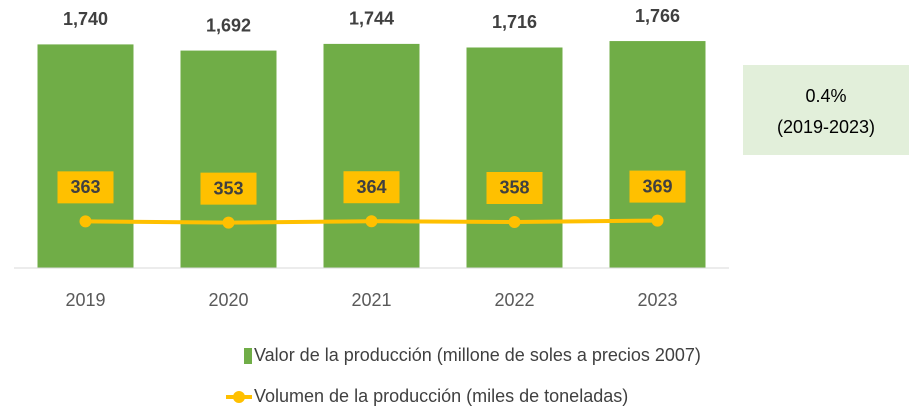 This screenshot has height=413, width=922. I want to click on annotation: (2019-2023), so click(826, 127).